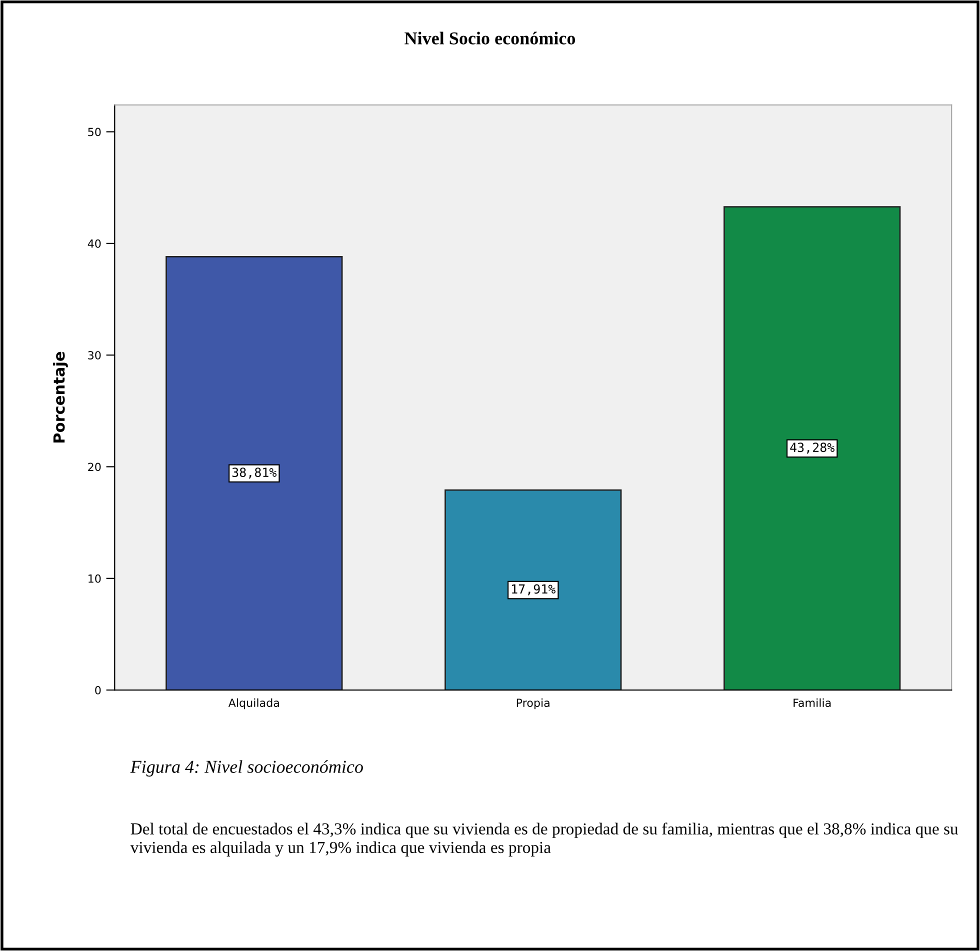  I want to click on y-tick-label: 10, so click(94, 578).